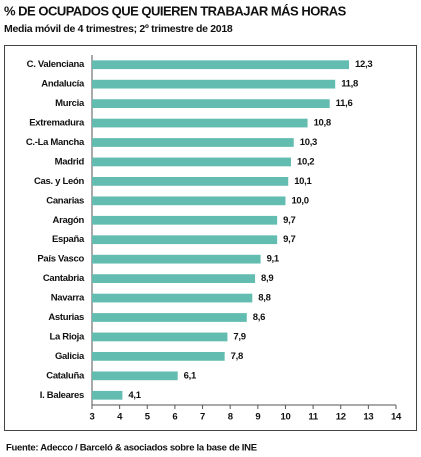 The image size is (421, 457). What do you see at coordinates (305, 161) in the screenshot?
I see `value-label: 10,2` at bounding box center [305, 161].